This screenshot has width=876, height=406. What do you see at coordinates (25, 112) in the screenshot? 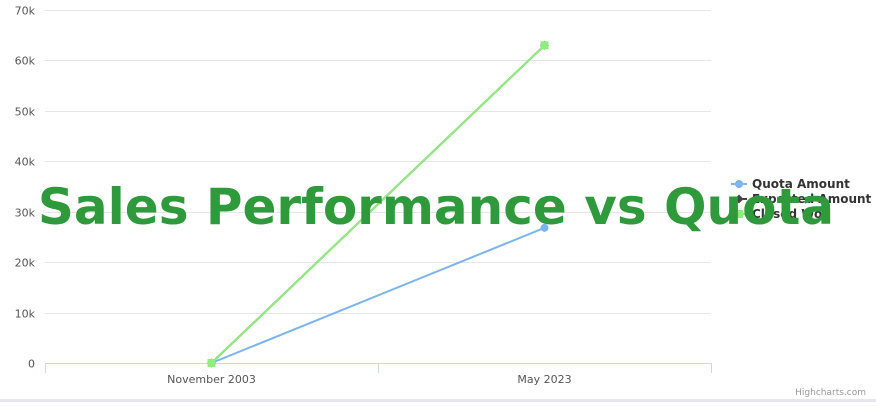
I see `y-tick-label: 50k` at bounding box center [25, 112].